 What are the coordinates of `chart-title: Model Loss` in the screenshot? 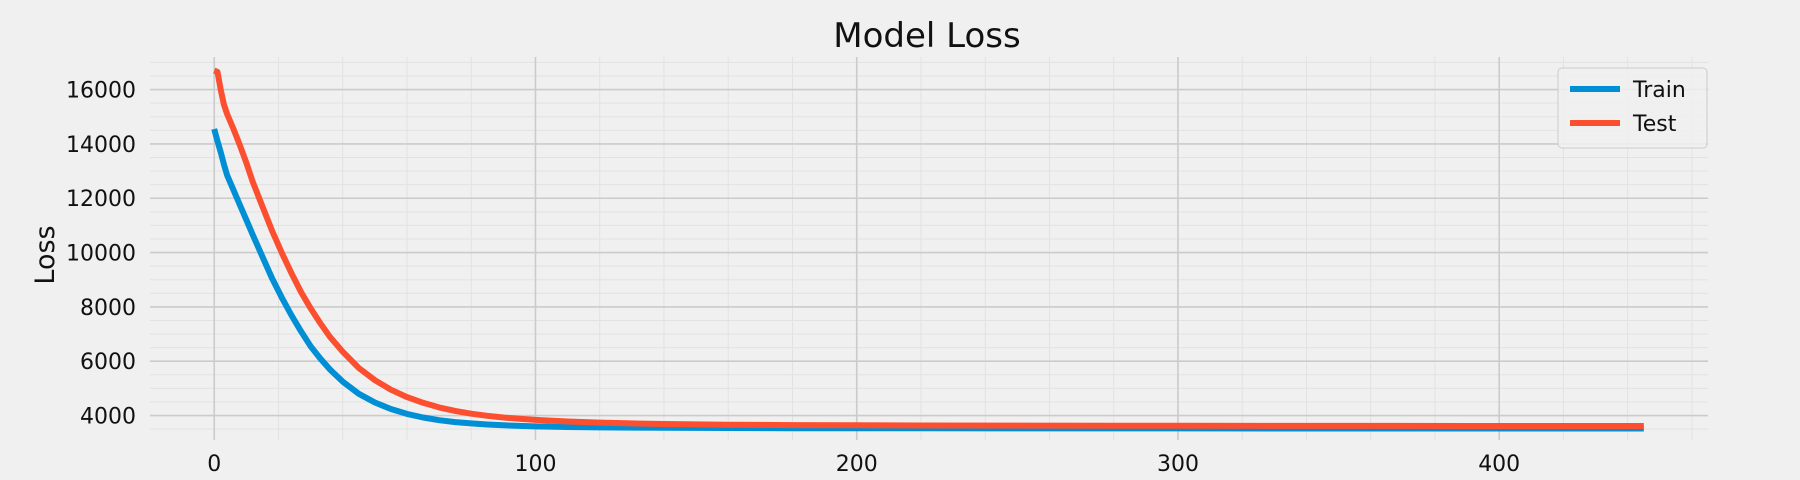 It's located at (926, 36).